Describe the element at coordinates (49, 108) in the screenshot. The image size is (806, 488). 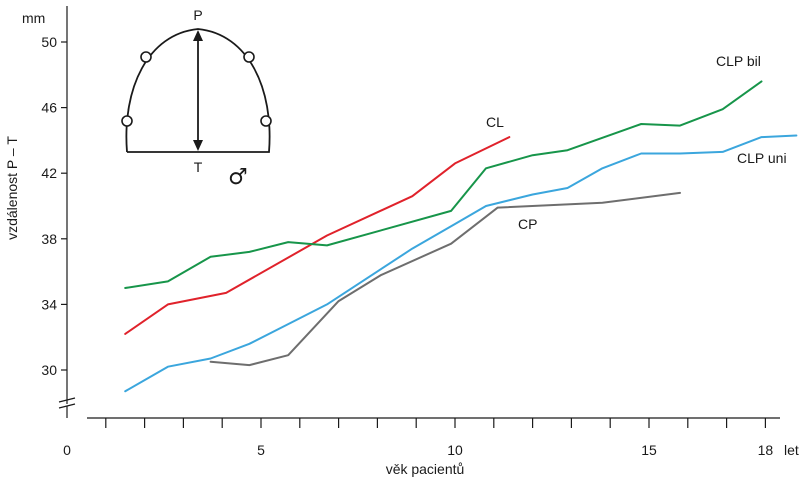
I see `y-tick-label-46: 46` at that location.